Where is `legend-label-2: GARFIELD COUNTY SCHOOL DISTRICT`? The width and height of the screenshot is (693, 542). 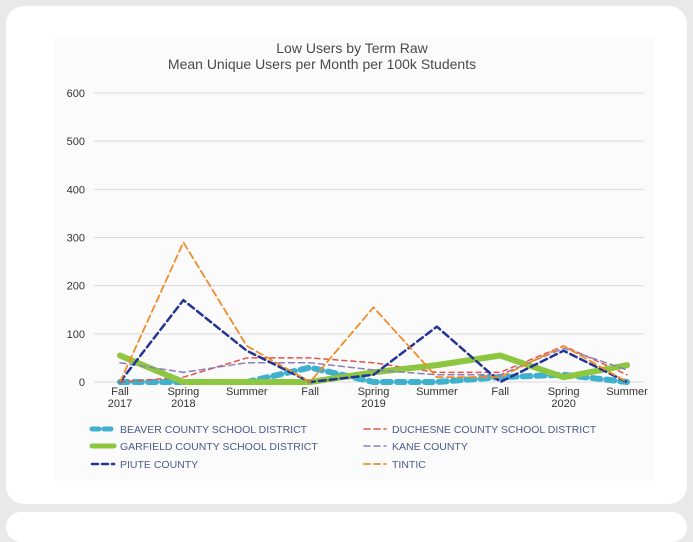 legend-label-2: GARFIELD COUNTY SCHOOL DISTRICT is located at coordinates (219, 447).